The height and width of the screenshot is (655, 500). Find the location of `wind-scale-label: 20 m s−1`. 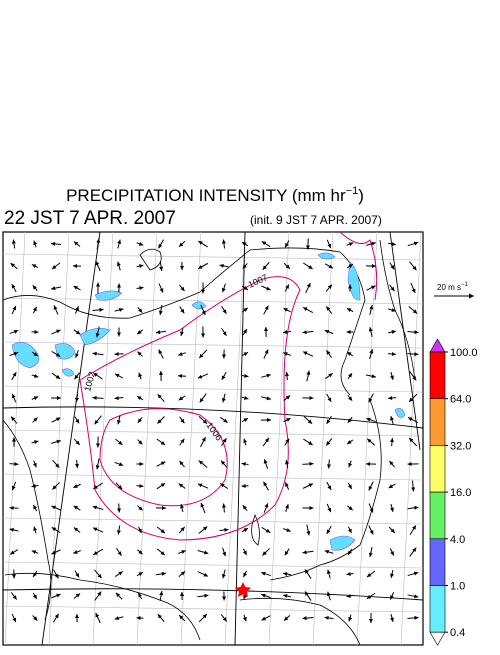

wind-scale-label: 20 m s−1 is located at coordinates (453, 287).